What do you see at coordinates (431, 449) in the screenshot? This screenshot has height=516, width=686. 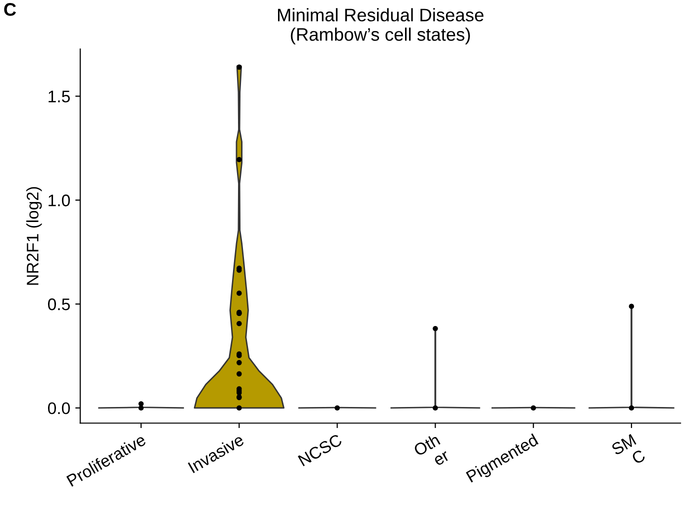 I see `x-tick-label: Oth er` at bounding box center [431, 449].